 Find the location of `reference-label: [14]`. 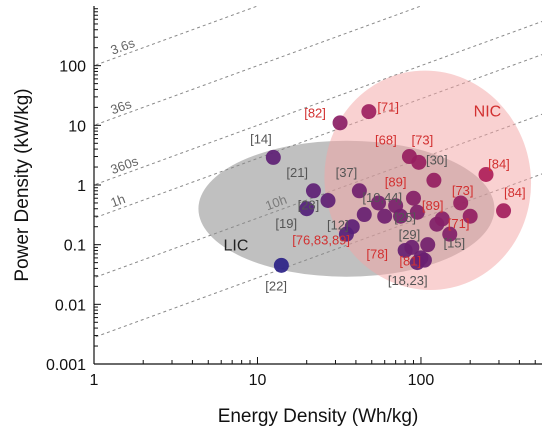

reference-label: [14] is located at coordinates (261, 138).